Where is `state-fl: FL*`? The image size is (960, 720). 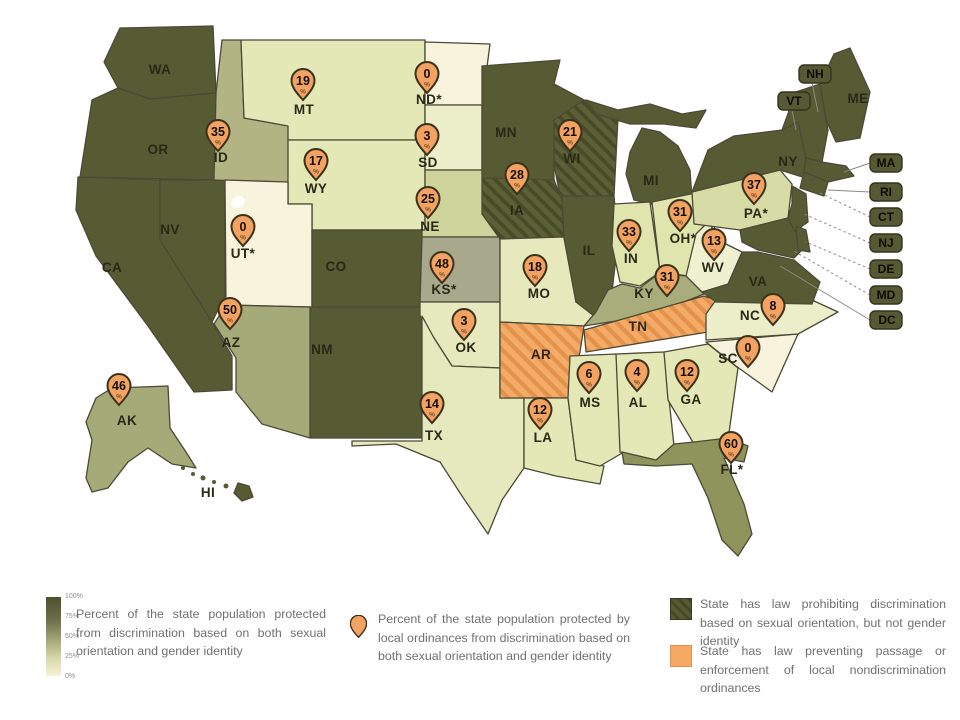
state-fl: FL* is located at coordinates (687, 497).